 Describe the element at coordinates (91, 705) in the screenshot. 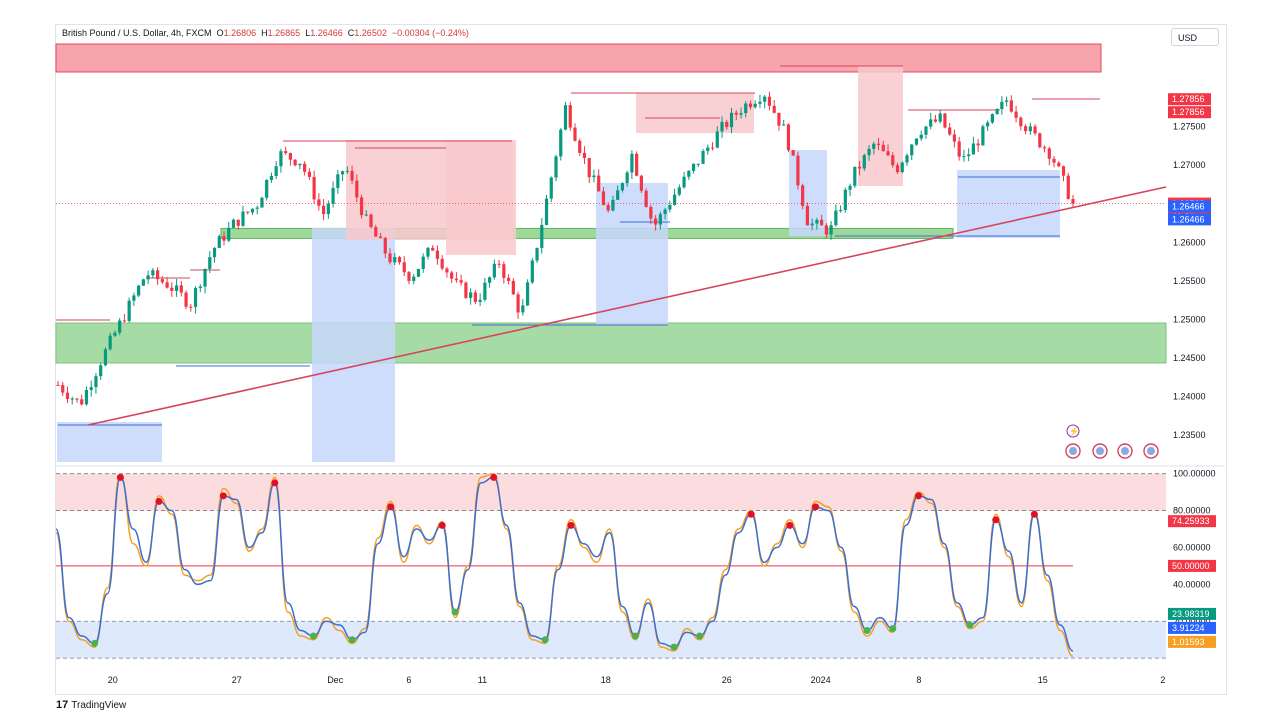

I see `tradingview-brand: 17 TradingView` at that location.